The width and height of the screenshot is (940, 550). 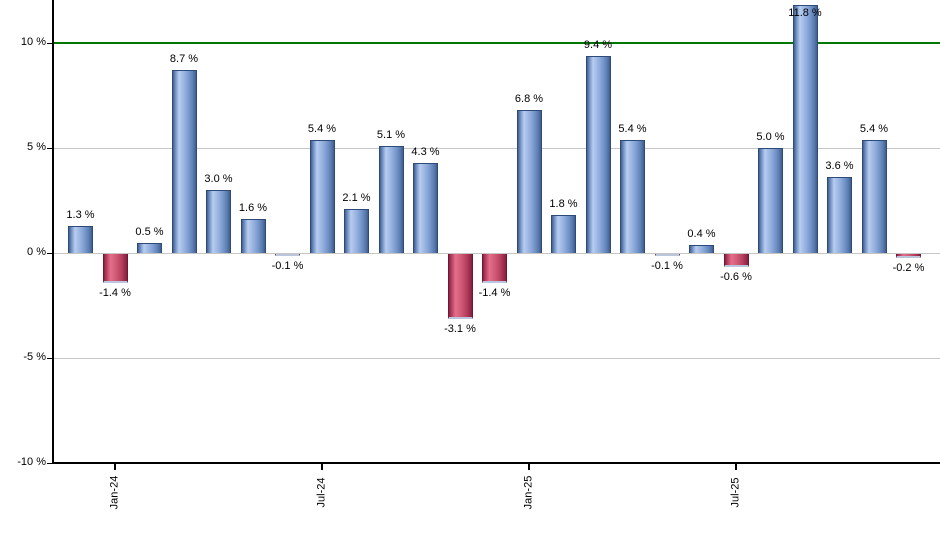 What do you see at coordinates (496, 43) in the screenshot?
I see `threshold-line-10pct` at bounding box center [496, 43].